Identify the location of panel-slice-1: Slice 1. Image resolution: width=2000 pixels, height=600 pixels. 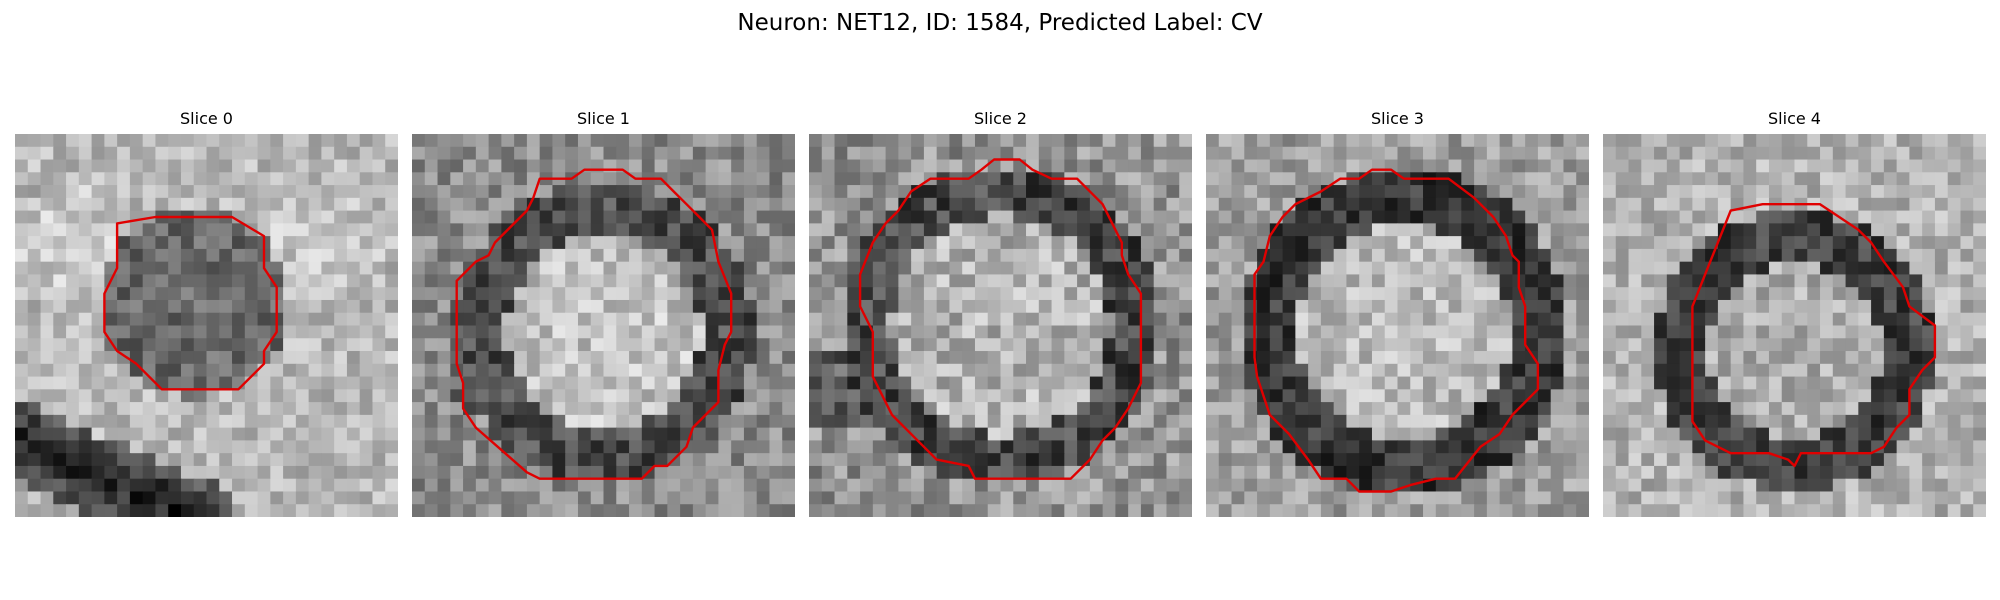
(603, 317).